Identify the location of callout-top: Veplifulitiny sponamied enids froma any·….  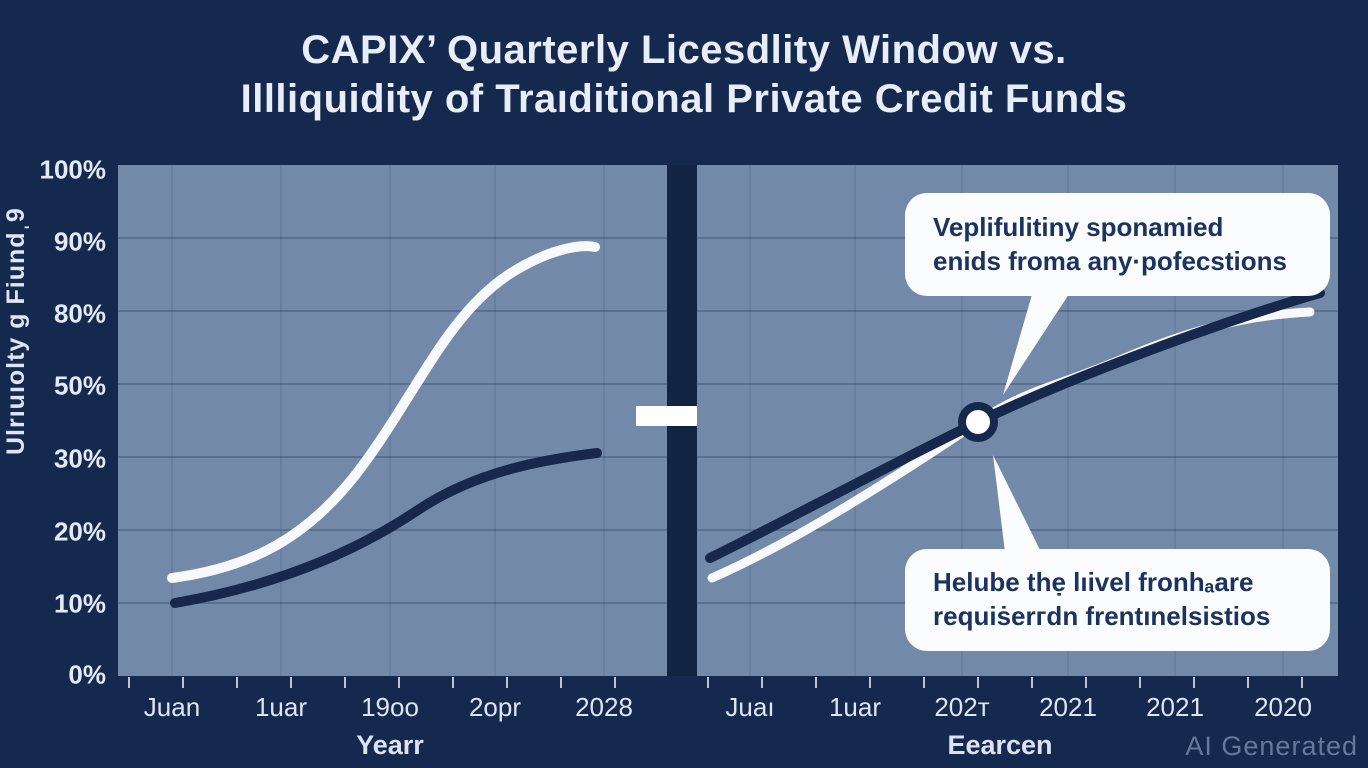
(1117, 244).